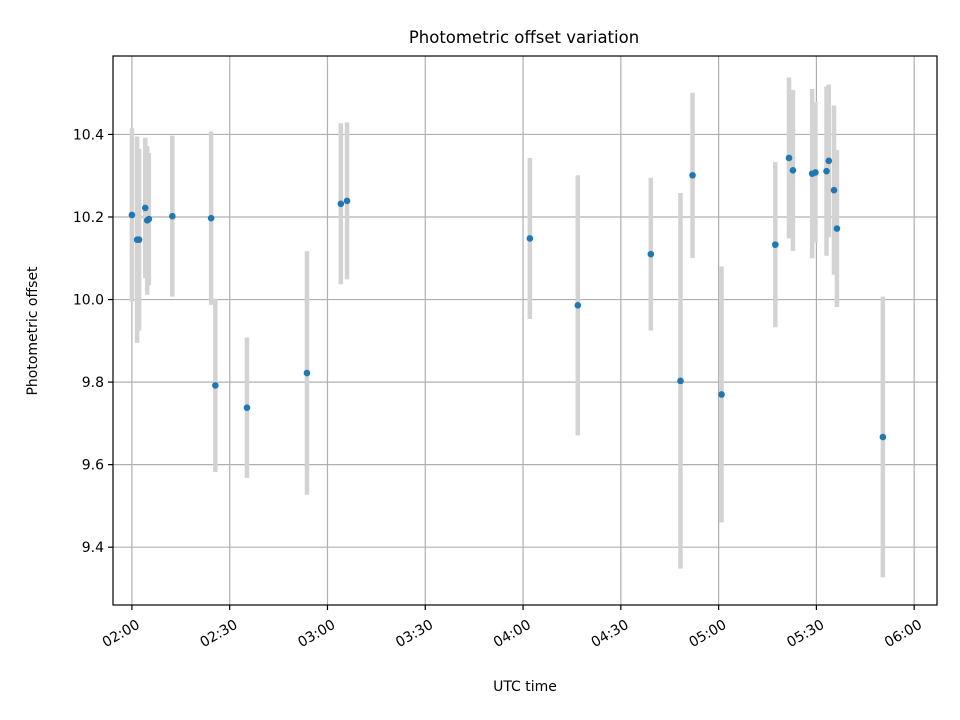 Image resolution: width=960 pixels, height=720 pixels. I want to click on x-tick-label: 03:30, so click(414, 634).